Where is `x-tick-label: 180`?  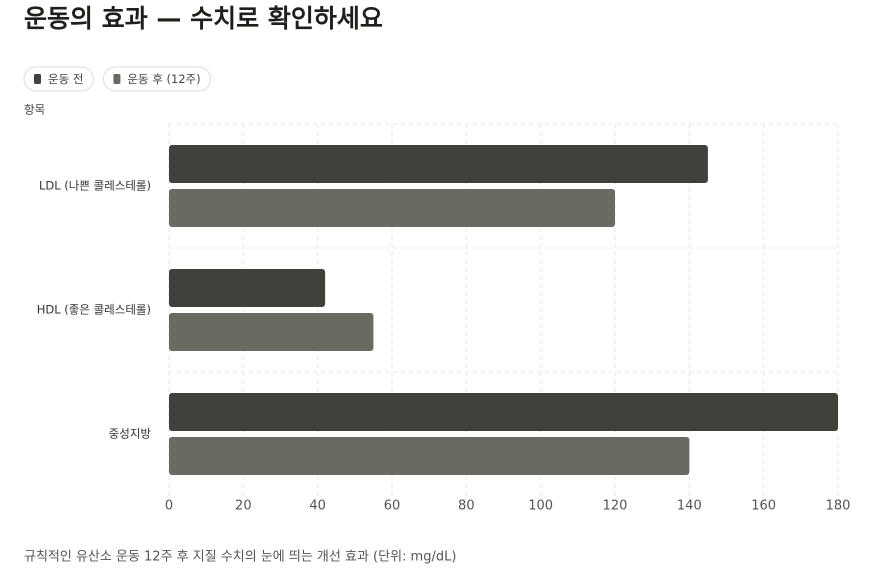
x-tick-label: 180 is located at coordinates (838, 506).